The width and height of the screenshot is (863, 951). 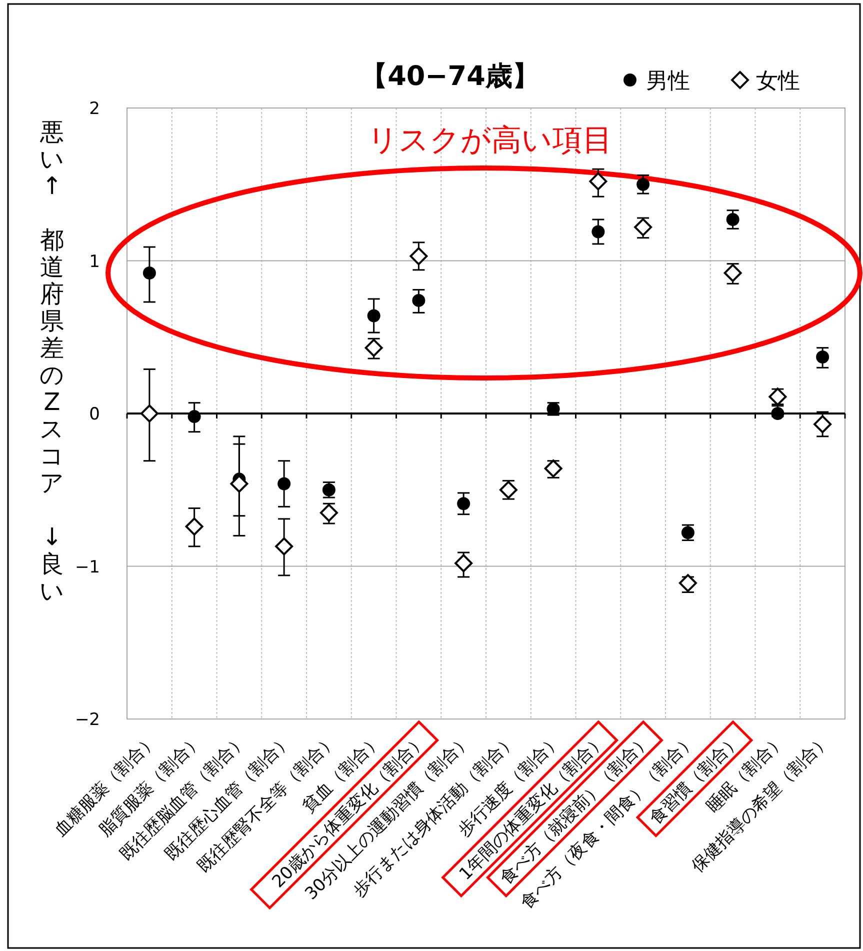 I want to click on annotation: リスクが高い項目, so click(x=490, y=140).